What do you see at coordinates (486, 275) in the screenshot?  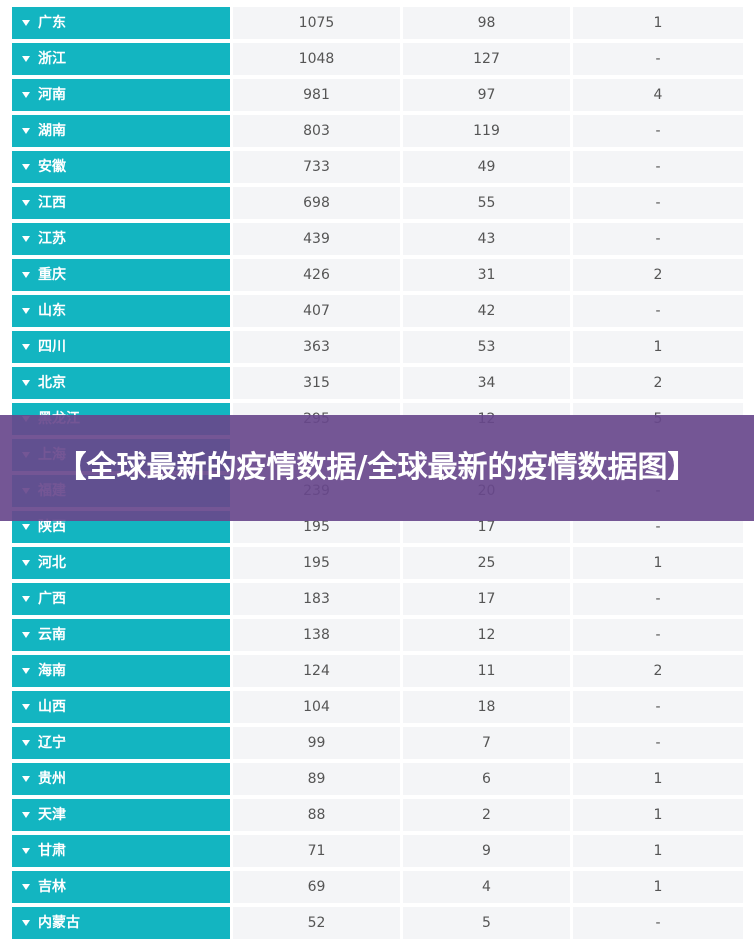 I see `recovered-cell: 31` at bounding box center [486, 275].